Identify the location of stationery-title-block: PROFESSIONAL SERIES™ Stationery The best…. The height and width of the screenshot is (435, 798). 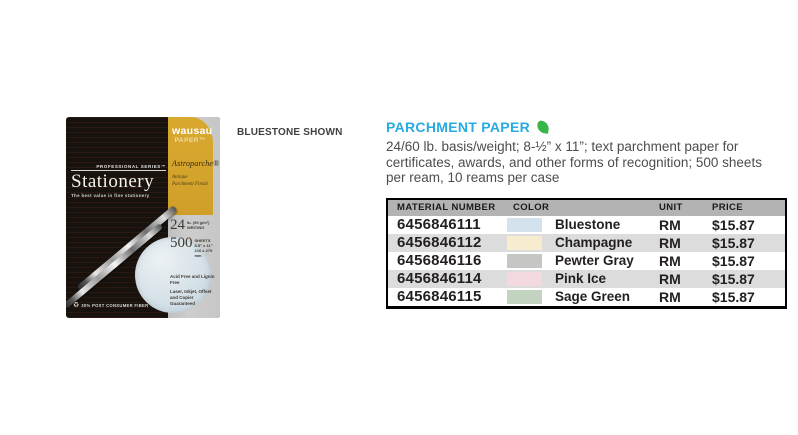
(118, 181).